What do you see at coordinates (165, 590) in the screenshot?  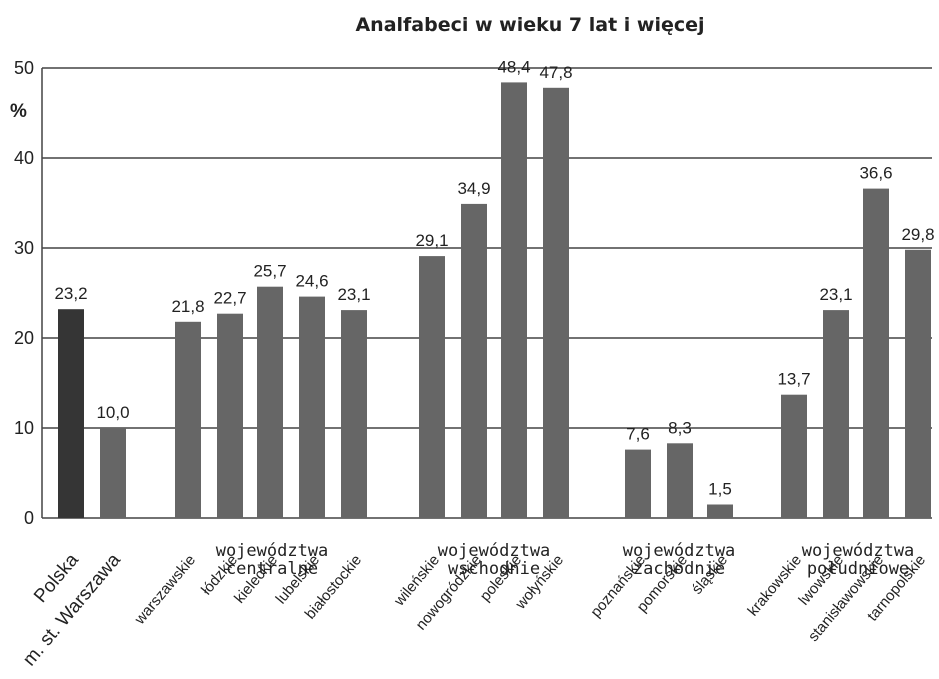 I see `category-label: warszawskie` at bounding box center [165, 590].